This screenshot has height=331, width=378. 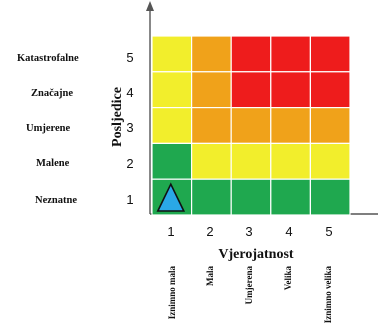 What do you see at coordinates (172, 293) in the screenshot?
I see `x-level-label-1: Iznimno mala` at bounding box center [172, 293].